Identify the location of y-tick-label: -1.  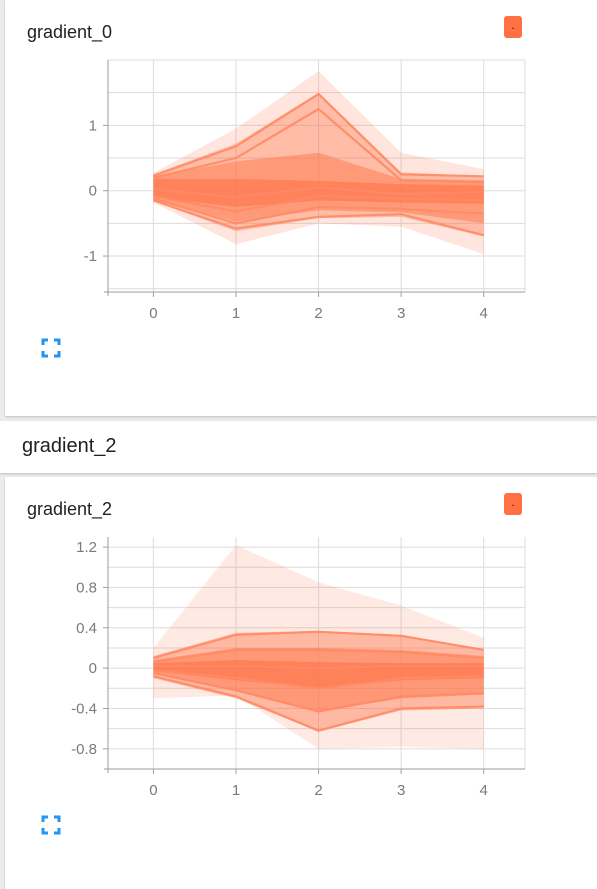
(90, 256).